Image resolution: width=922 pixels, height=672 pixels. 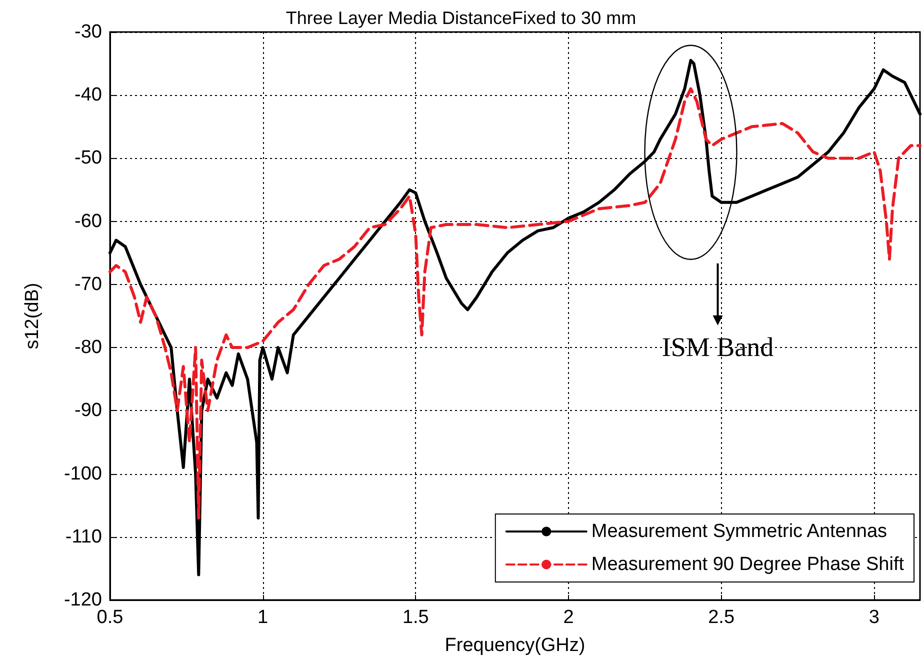 I want to click on legend-label: Measurement 90 Degree Phase Shift, so click(x=748, y=564).